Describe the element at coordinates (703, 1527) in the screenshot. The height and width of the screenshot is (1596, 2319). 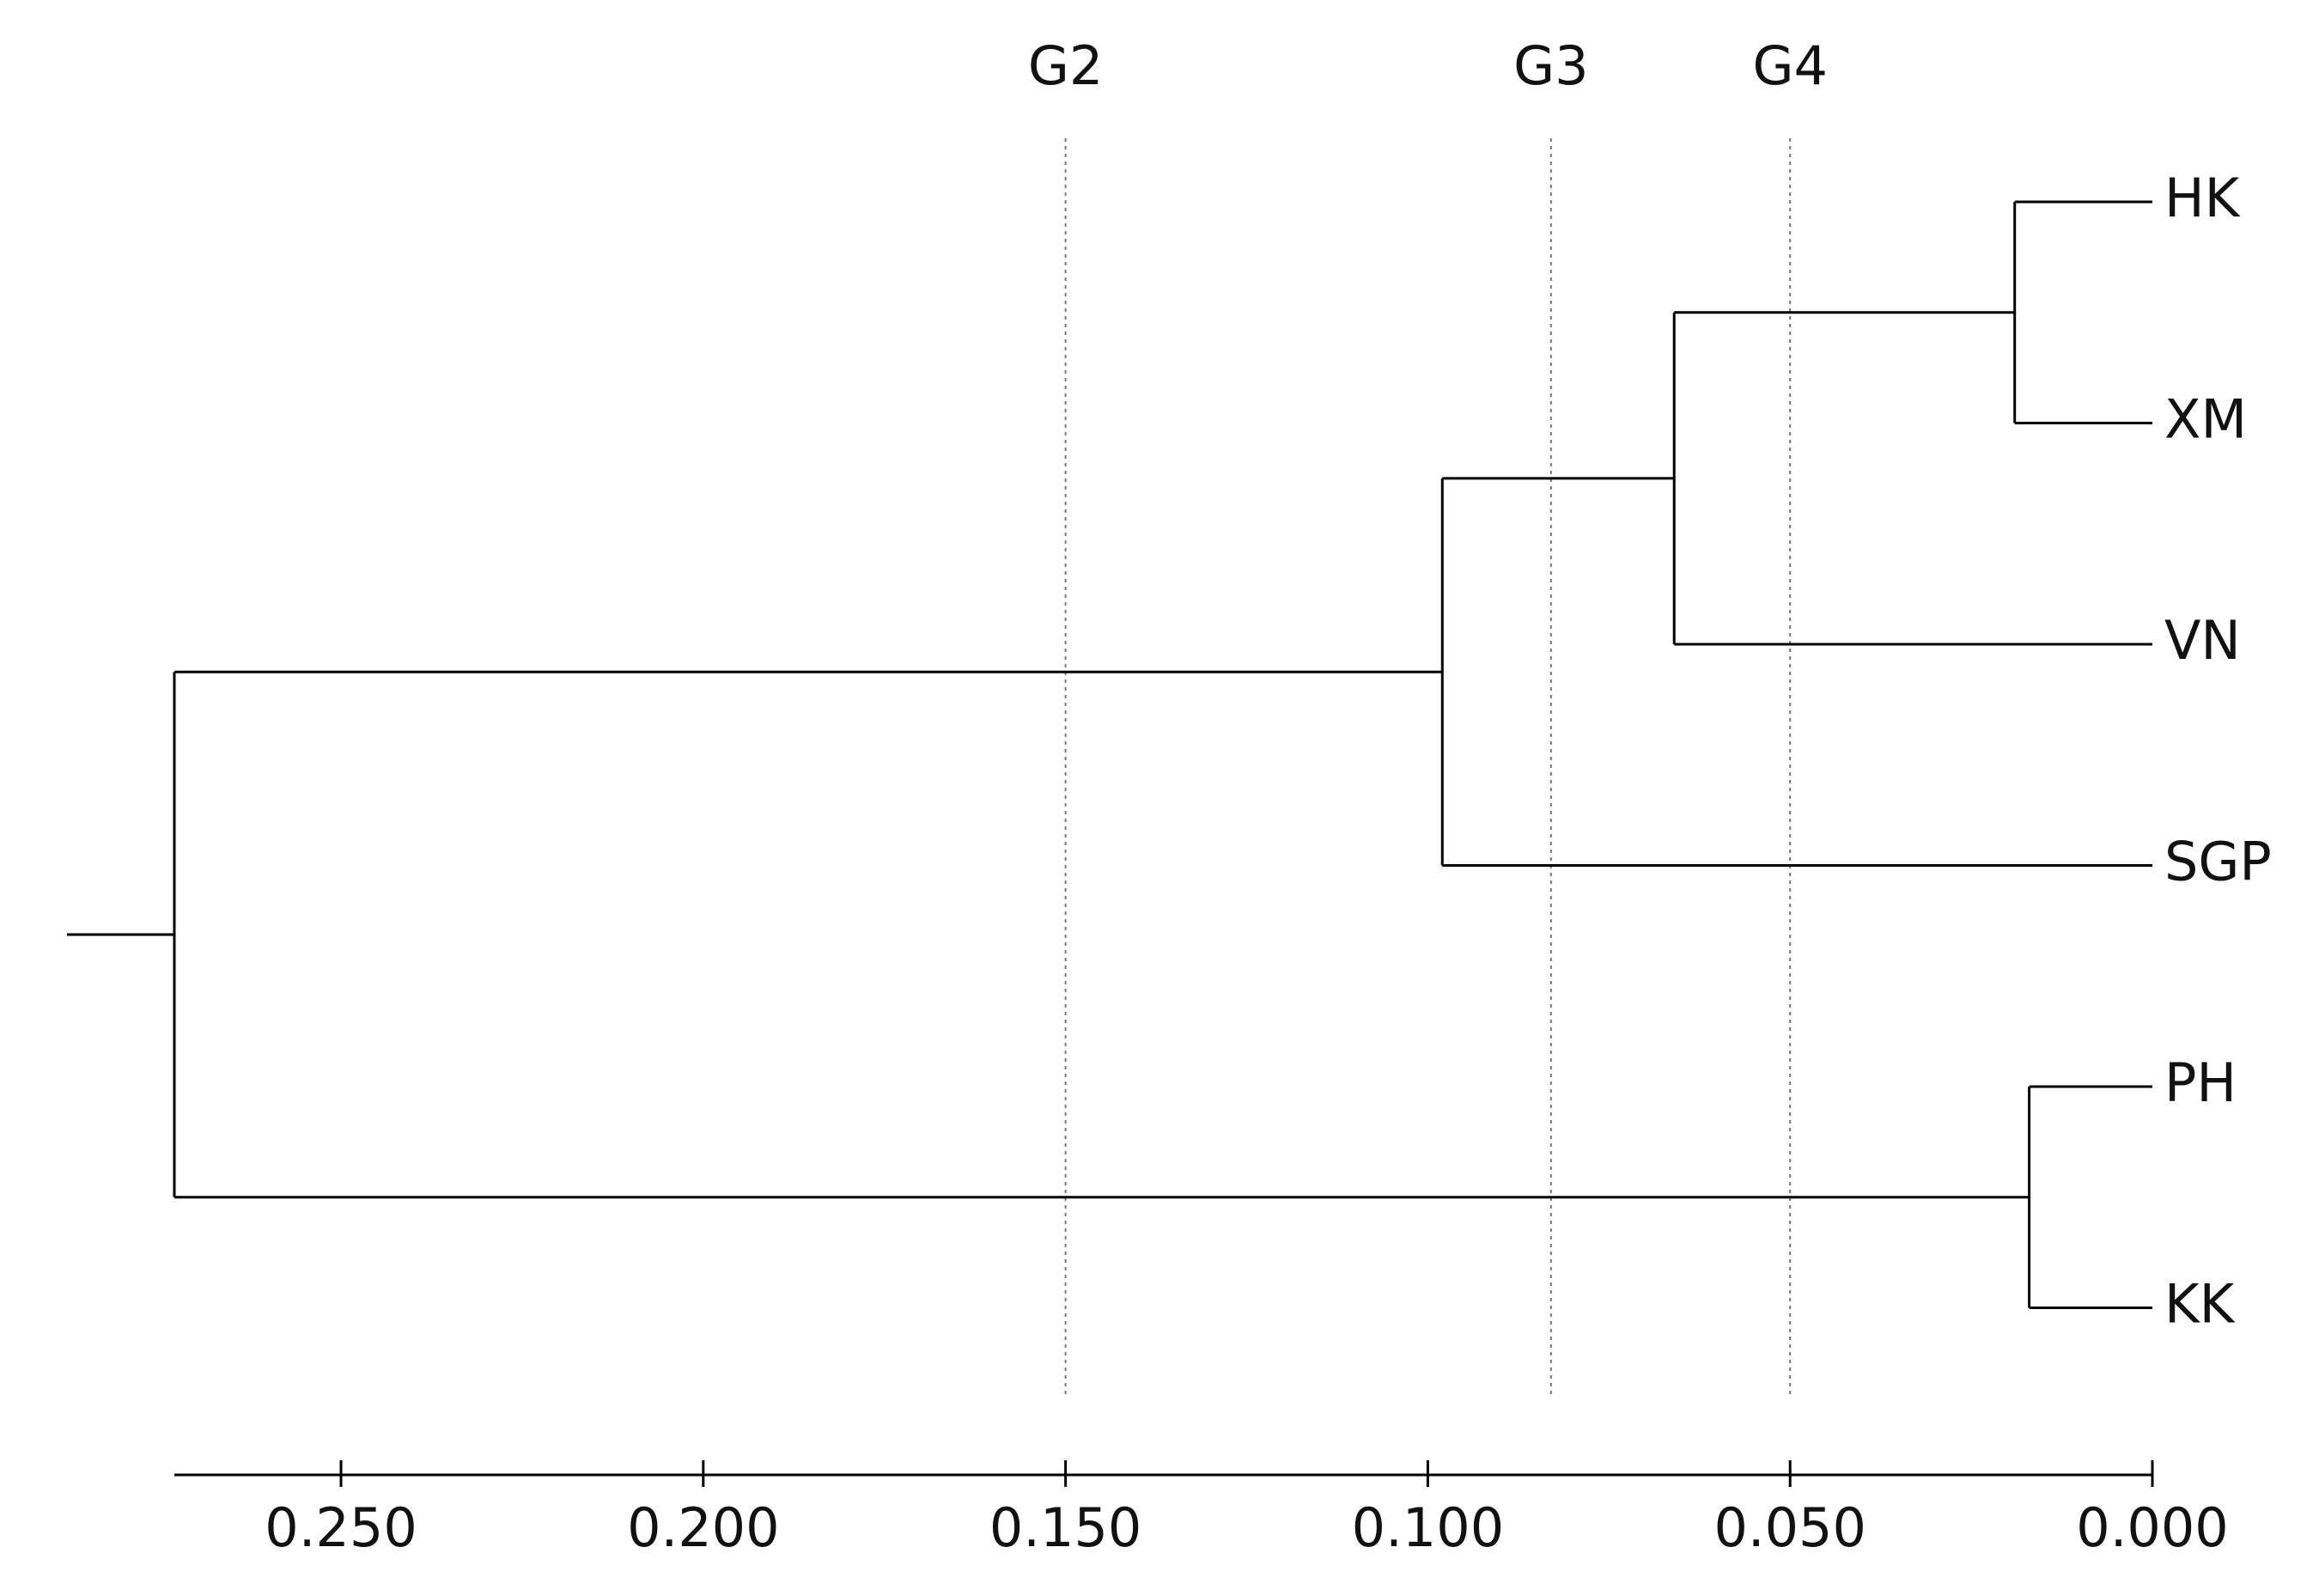
I see `x-tick-label: 0.200` at that location.